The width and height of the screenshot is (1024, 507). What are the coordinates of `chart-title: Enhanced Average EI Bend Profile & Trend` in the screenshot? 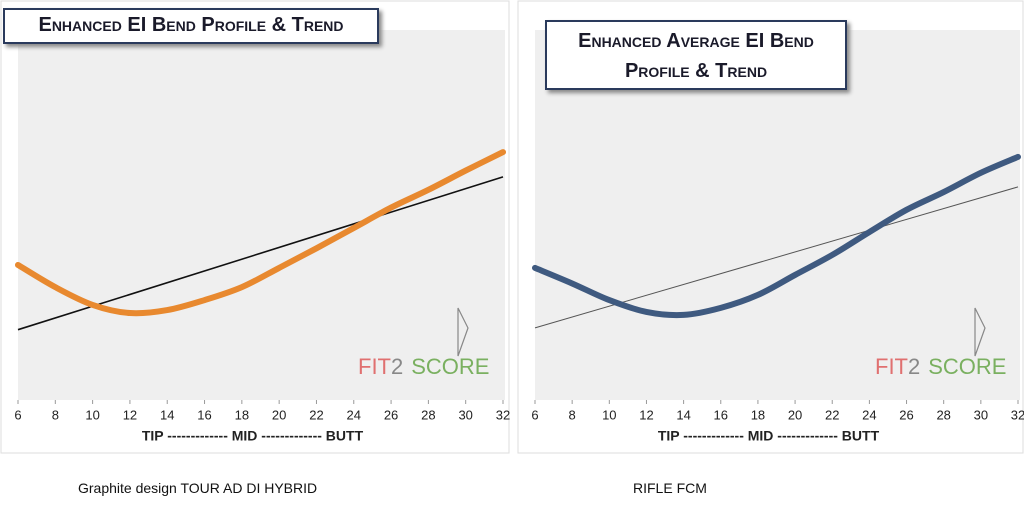 It's located at (696, 55).